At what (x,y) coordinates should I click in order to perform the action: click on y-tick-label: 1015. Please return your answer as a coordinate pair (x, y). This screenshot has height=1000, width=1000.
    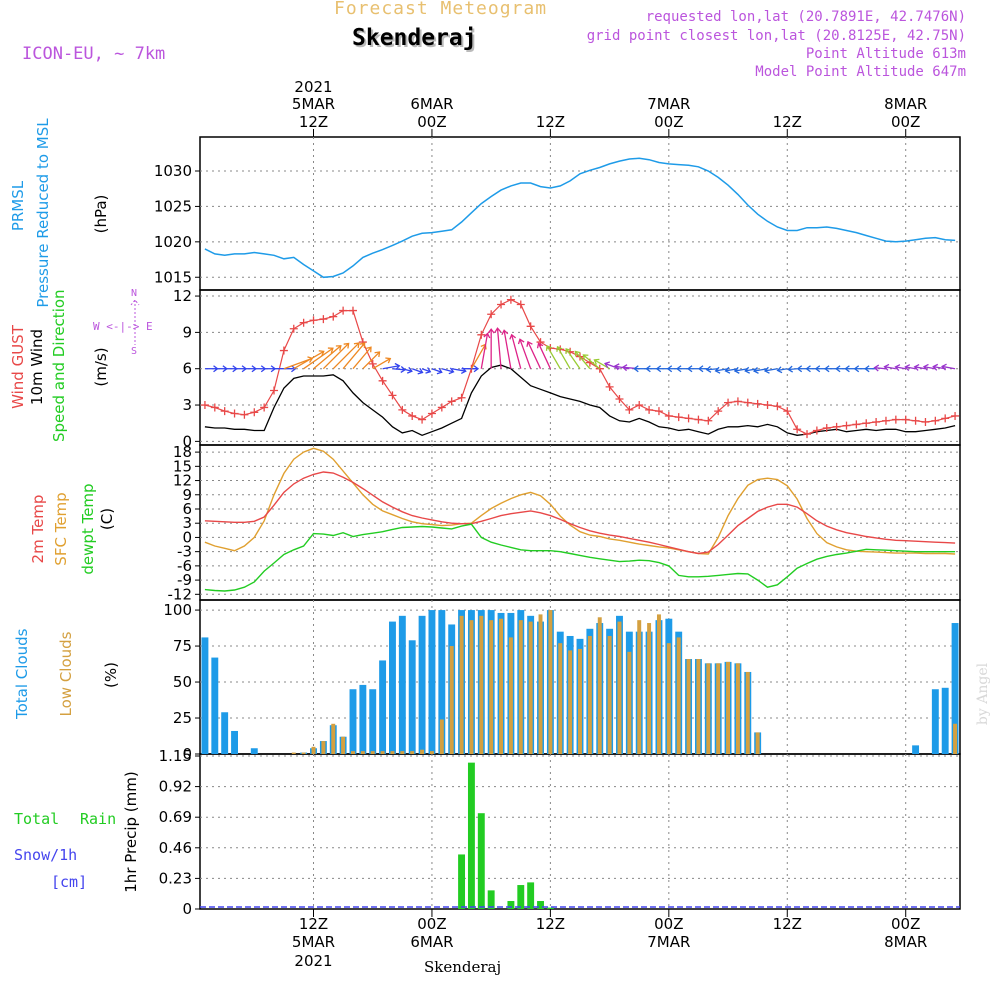
    Looking at the image, I should click on (173, 277).